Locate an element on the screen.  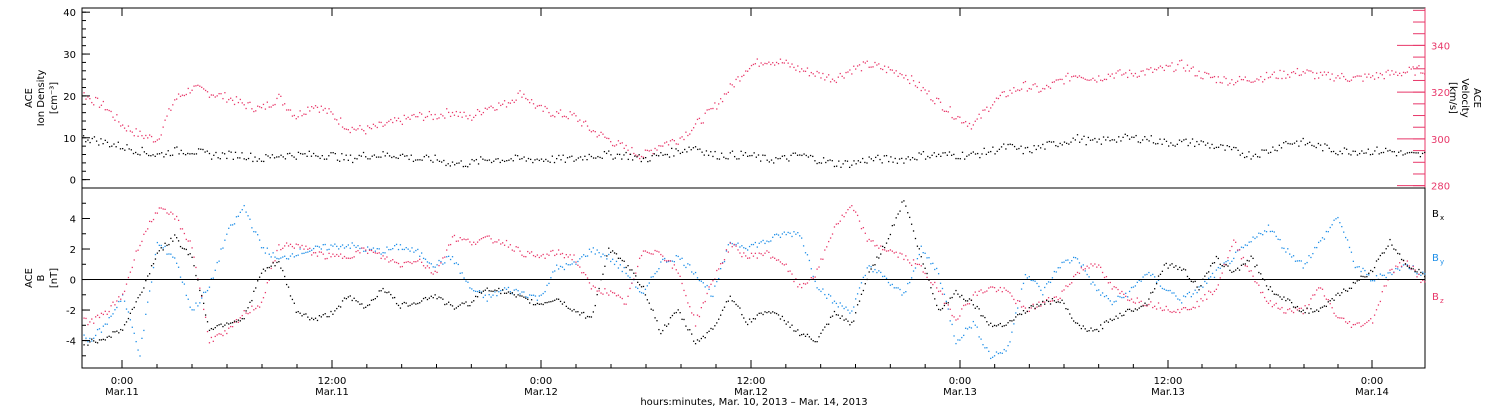
velocity-tick-label: 300 is located at coordinates (1440, 140).